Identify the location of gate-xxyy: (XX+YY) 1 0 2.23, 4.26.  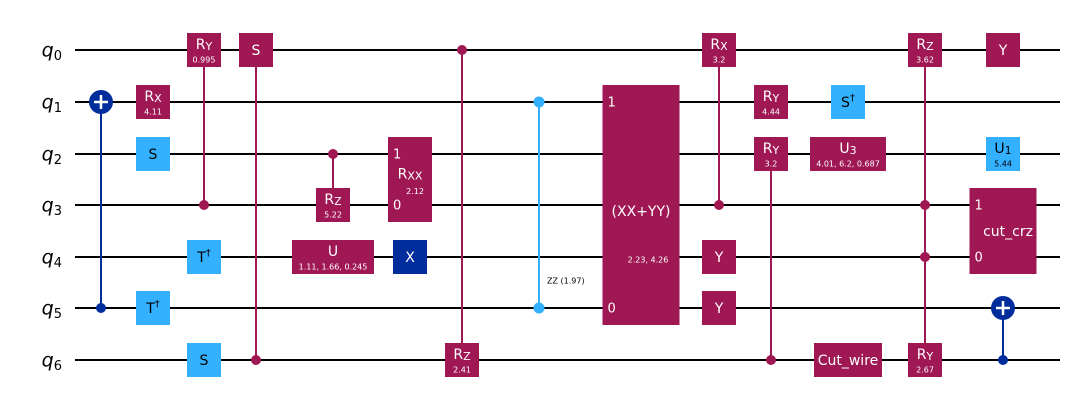
(641, 205).